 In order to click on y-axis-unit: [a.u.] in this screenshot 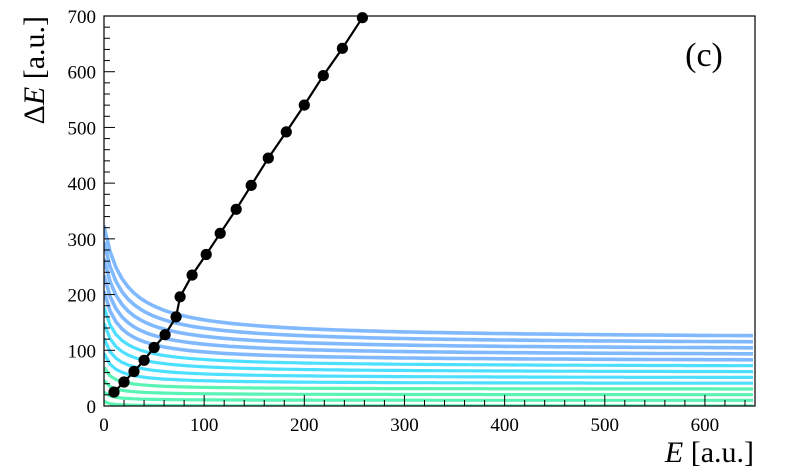, I will do `click(34, 51)`.